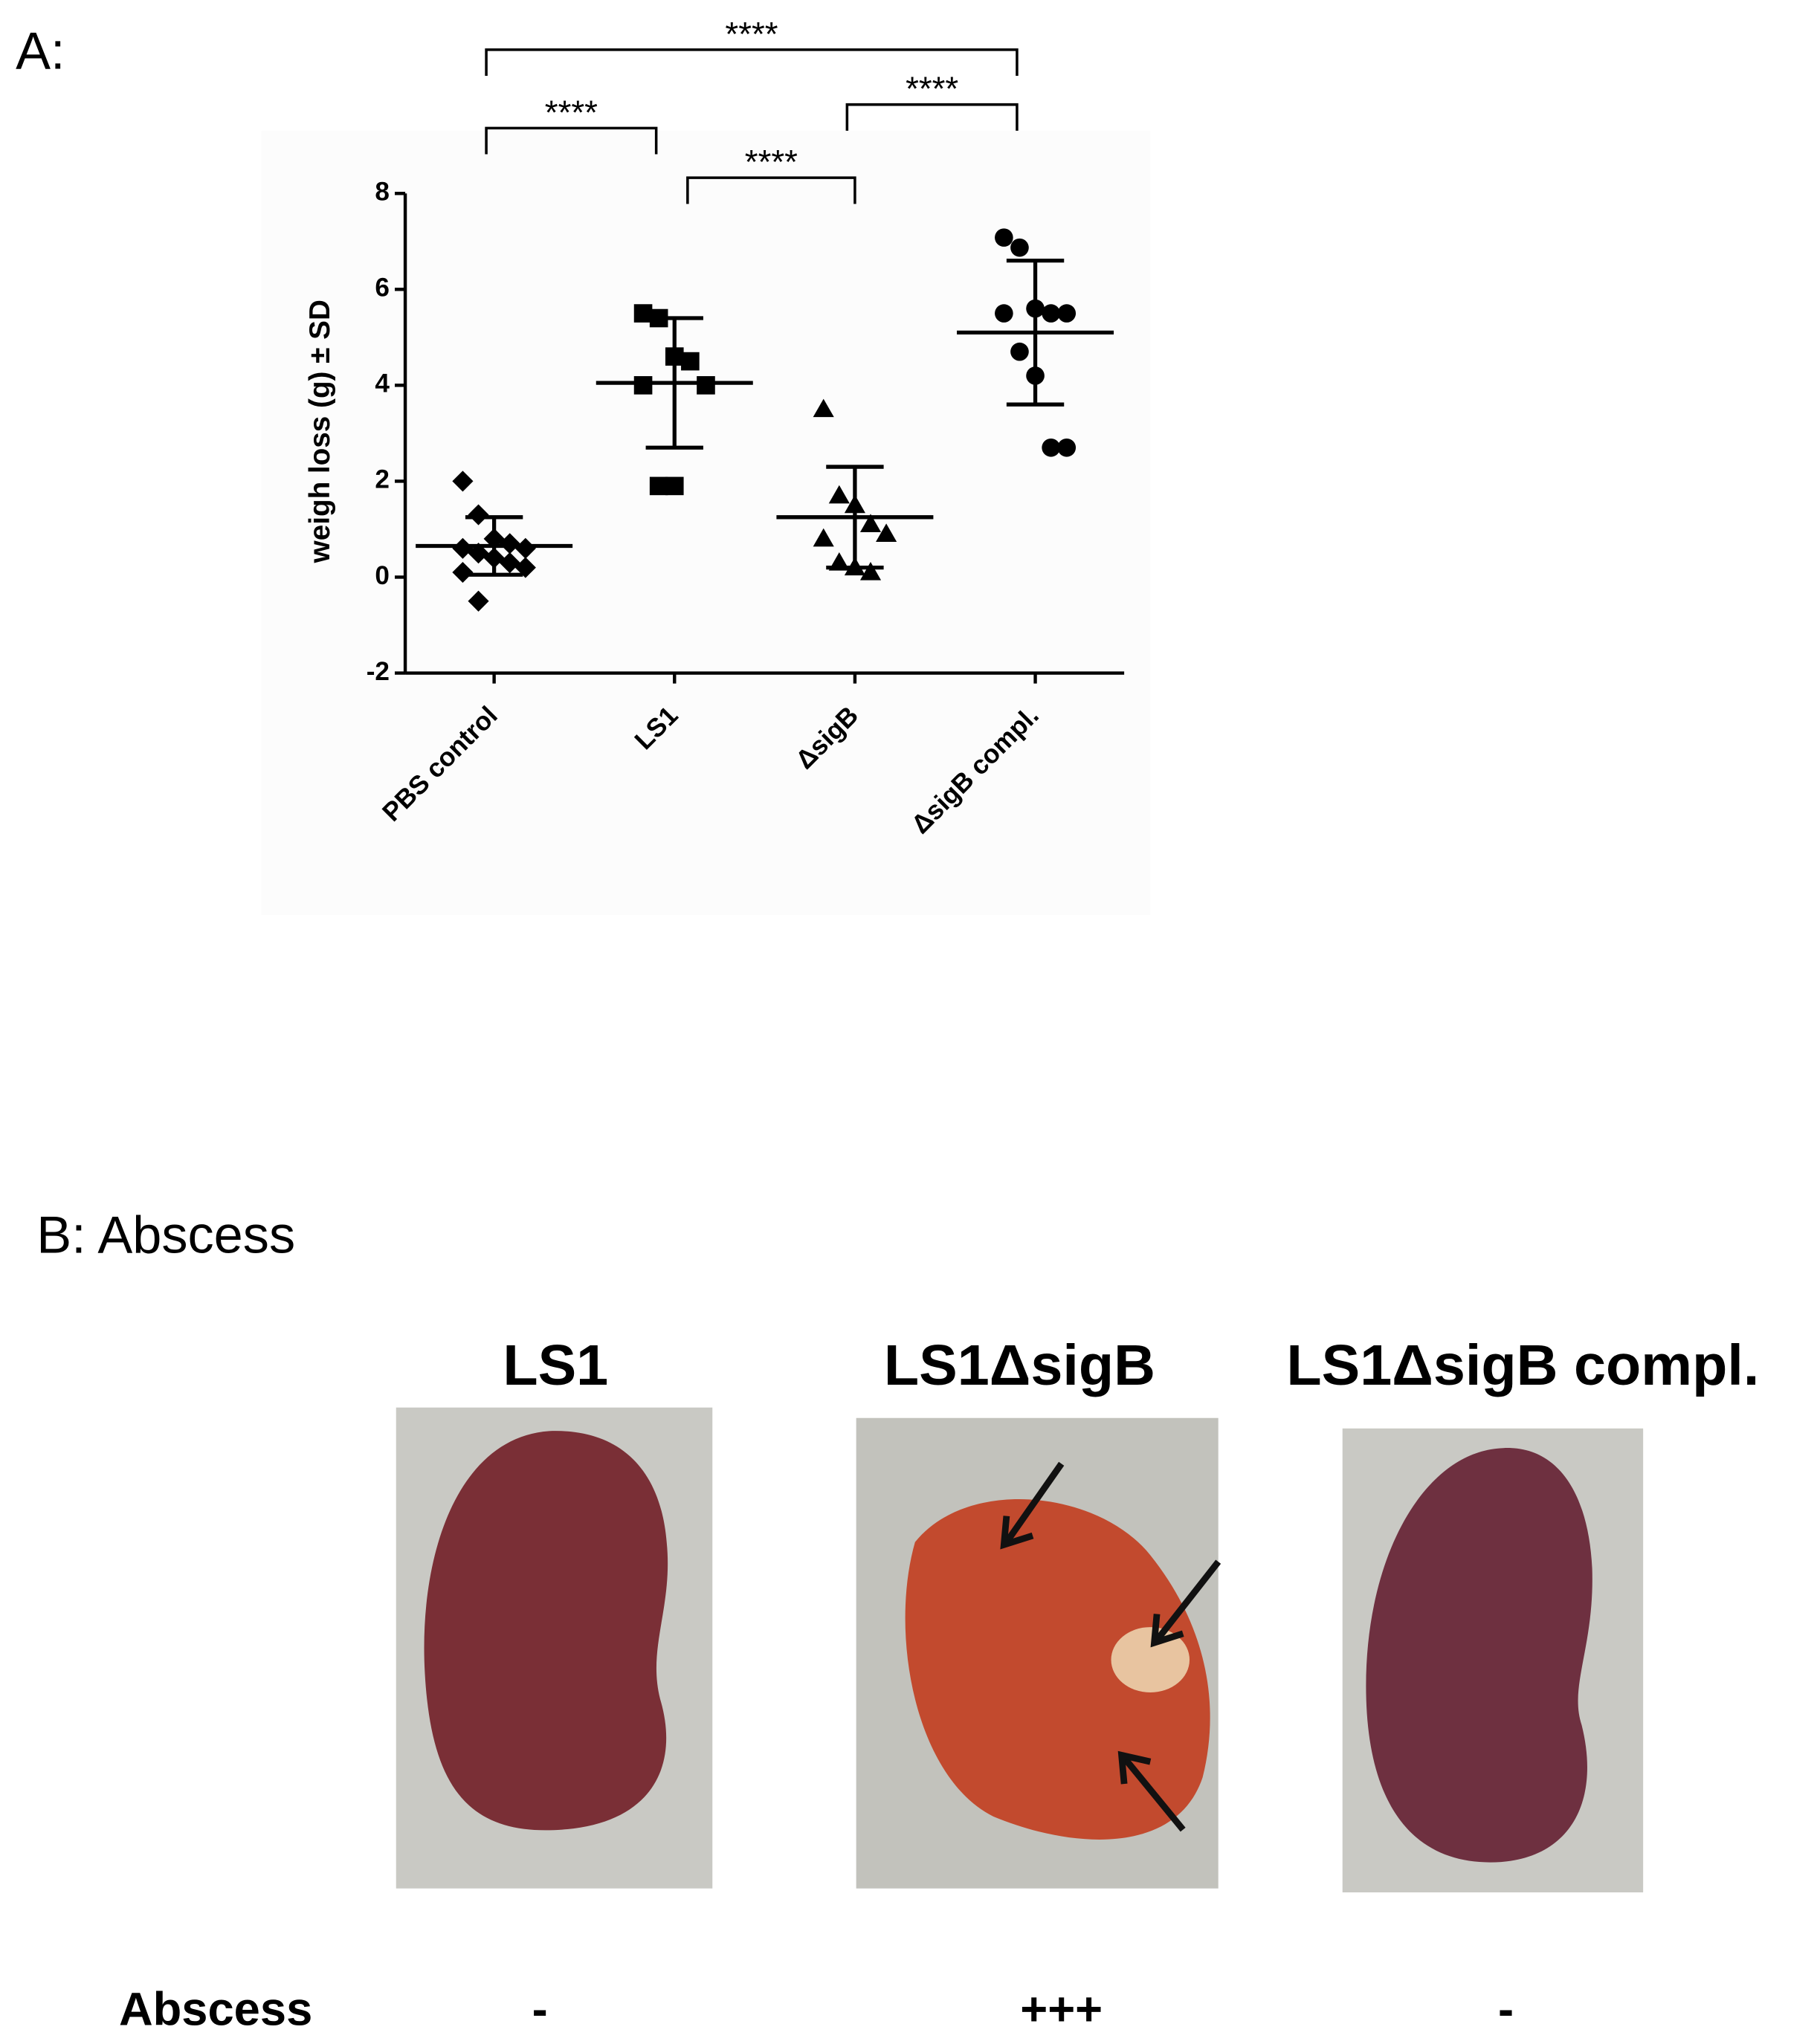  Describe the element at coordinates (378, 671) in the screenshot. I see `y-tick-label: -2` at that location.